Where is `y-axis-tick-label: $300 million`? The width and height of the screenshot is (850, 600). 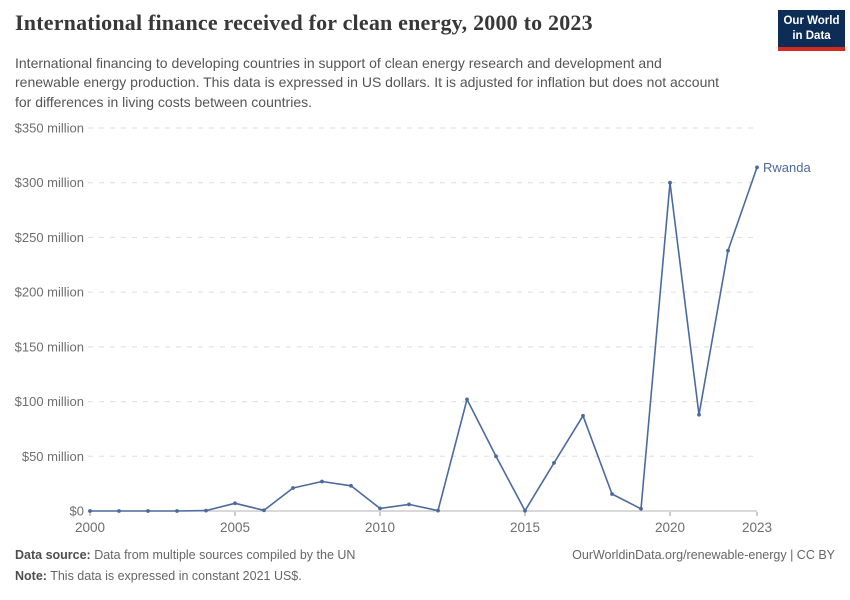 y-axis-tick-label: $300 million is located at coordinates (49, 182).